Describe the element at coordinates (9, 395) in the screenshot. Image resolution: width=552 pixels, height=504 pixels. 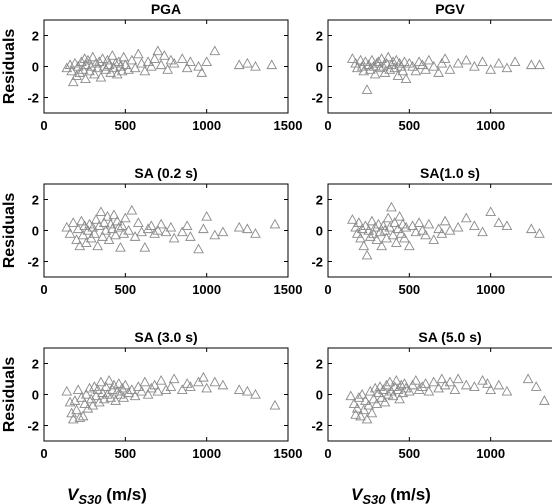
I see `y-axis-label: Residuals` at that location.